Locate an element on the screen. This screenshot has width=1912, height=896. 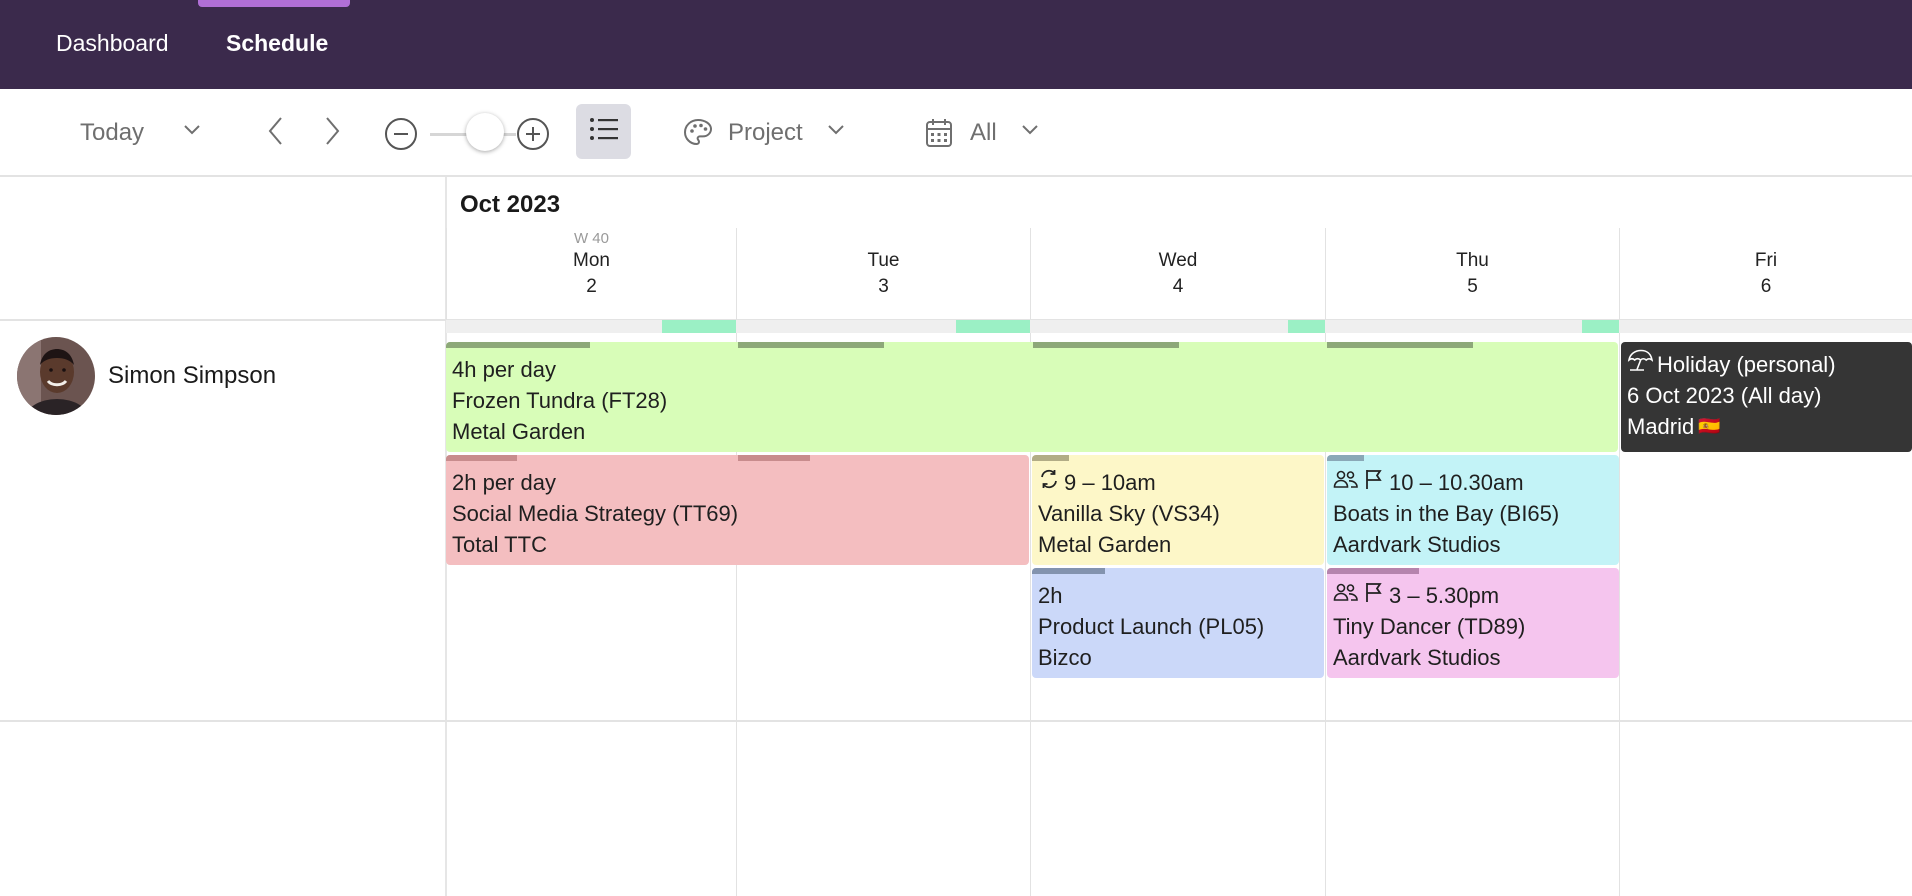
day-date: 2 is located at coordinates (591, 286).